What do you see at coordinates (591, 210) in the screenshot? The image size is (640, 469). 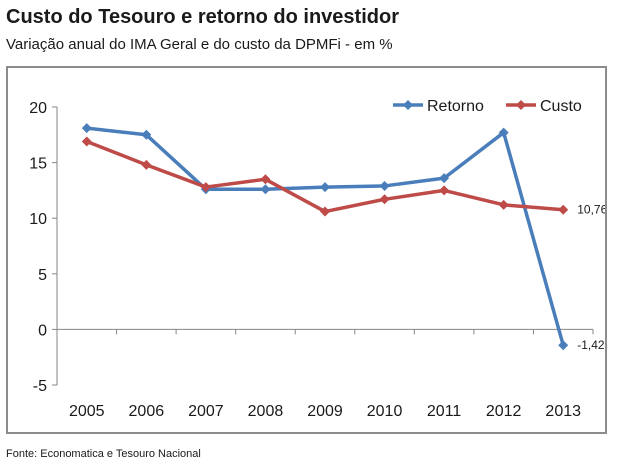 I see `data-label-custo: 10,76` at bounding box center [591, 210].